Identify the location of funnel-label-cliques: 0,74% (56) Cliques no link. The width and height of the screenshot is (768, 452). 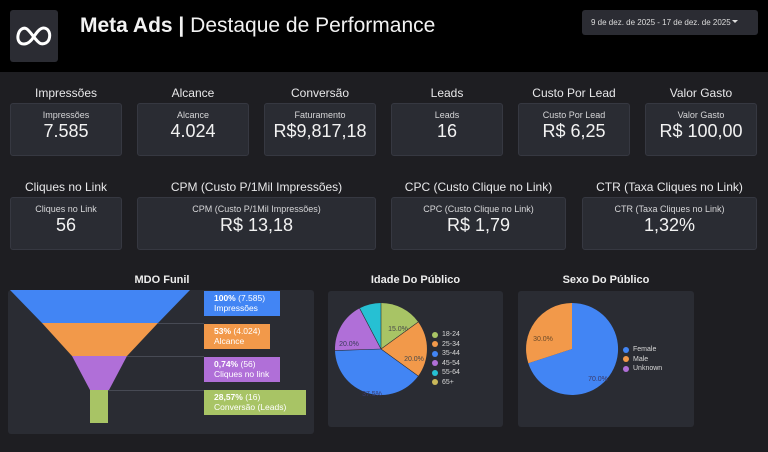
(242, 369).